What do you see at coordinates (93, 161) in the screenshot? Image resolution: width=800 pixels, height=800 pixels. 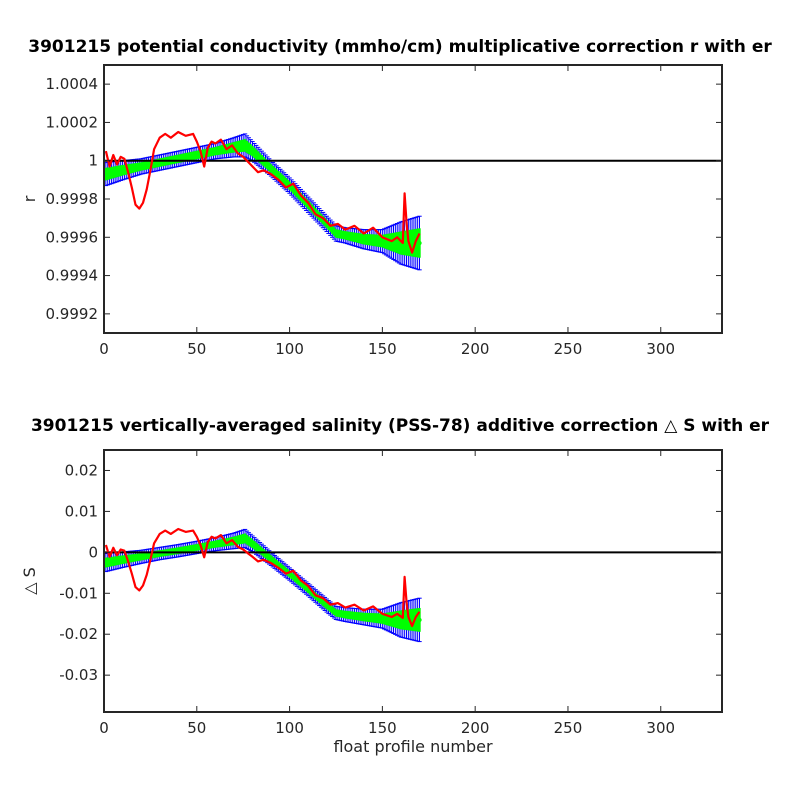 I see `y-tick-label: 1` at bounding box center [93, 161].